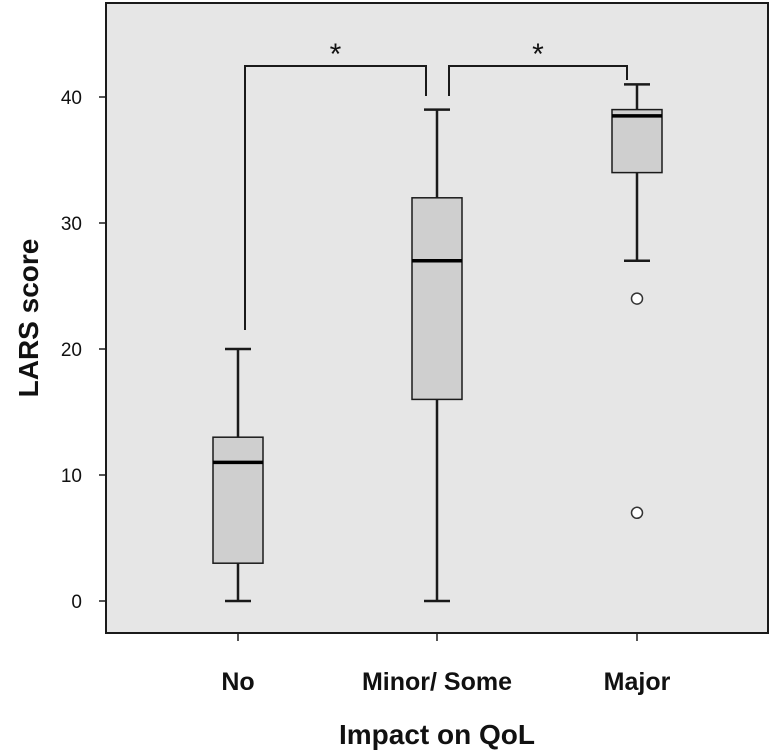  I want to click on y-axis: 0 10 20 30 40, so click(83, 350).